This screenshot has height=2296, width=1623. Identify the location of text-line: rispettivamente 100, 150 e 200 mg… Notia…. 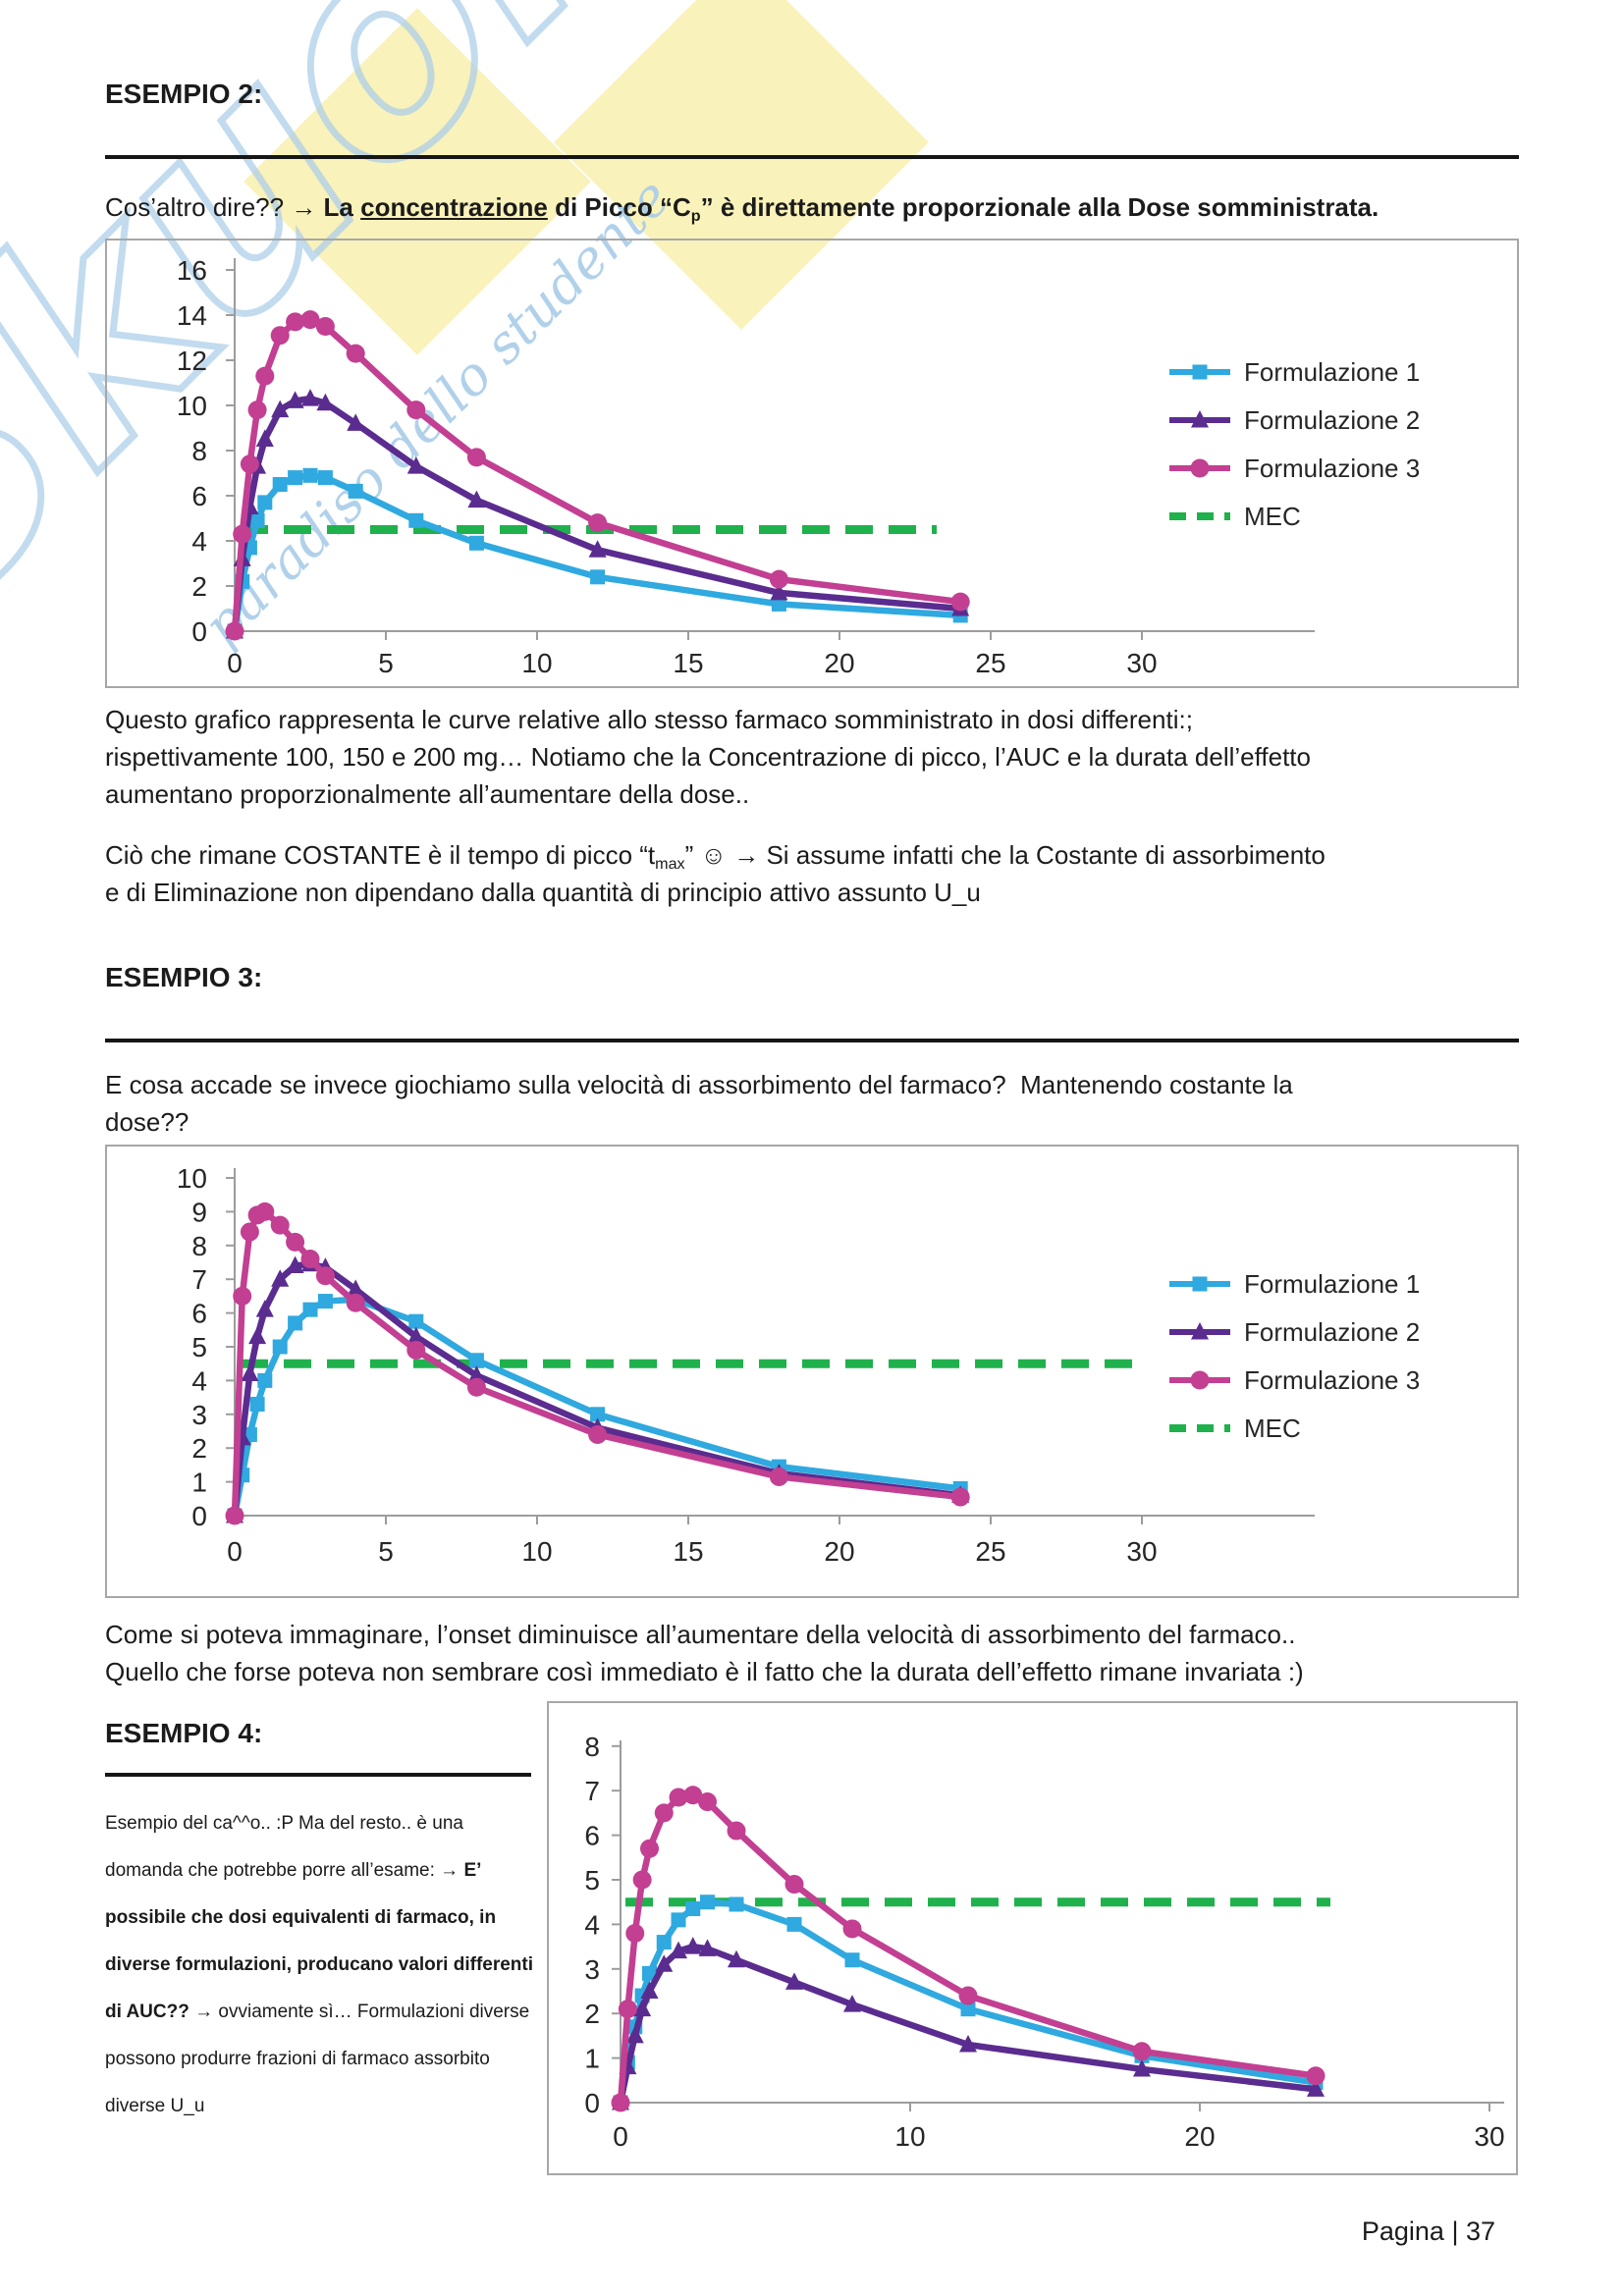
(708, 757).